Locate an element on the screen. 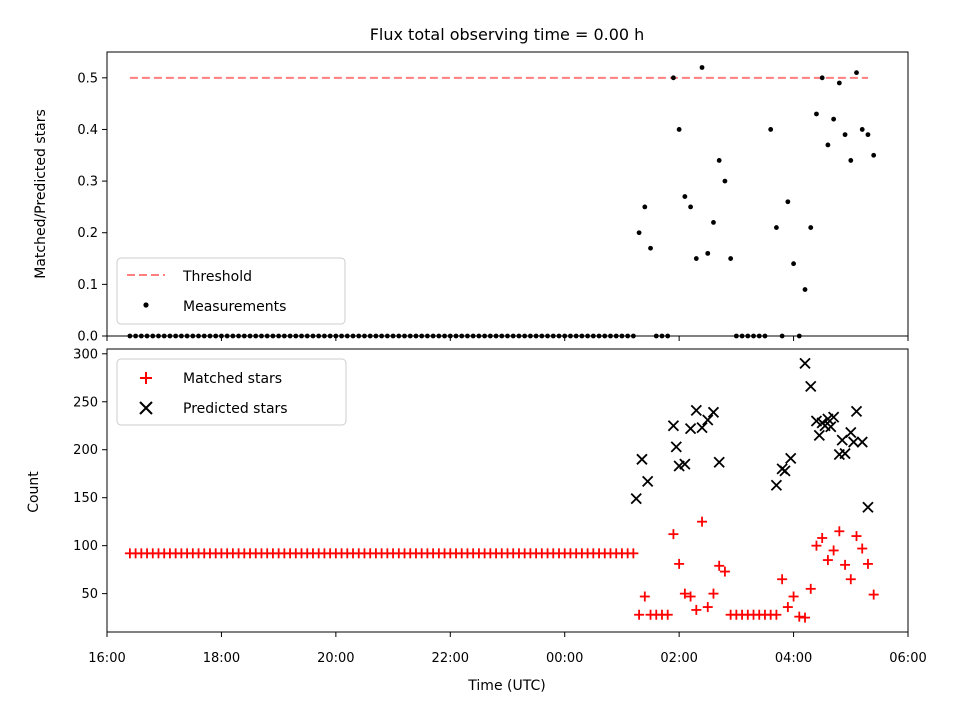  x-tick-label: 06:00 is located at coordinates (907, 658).